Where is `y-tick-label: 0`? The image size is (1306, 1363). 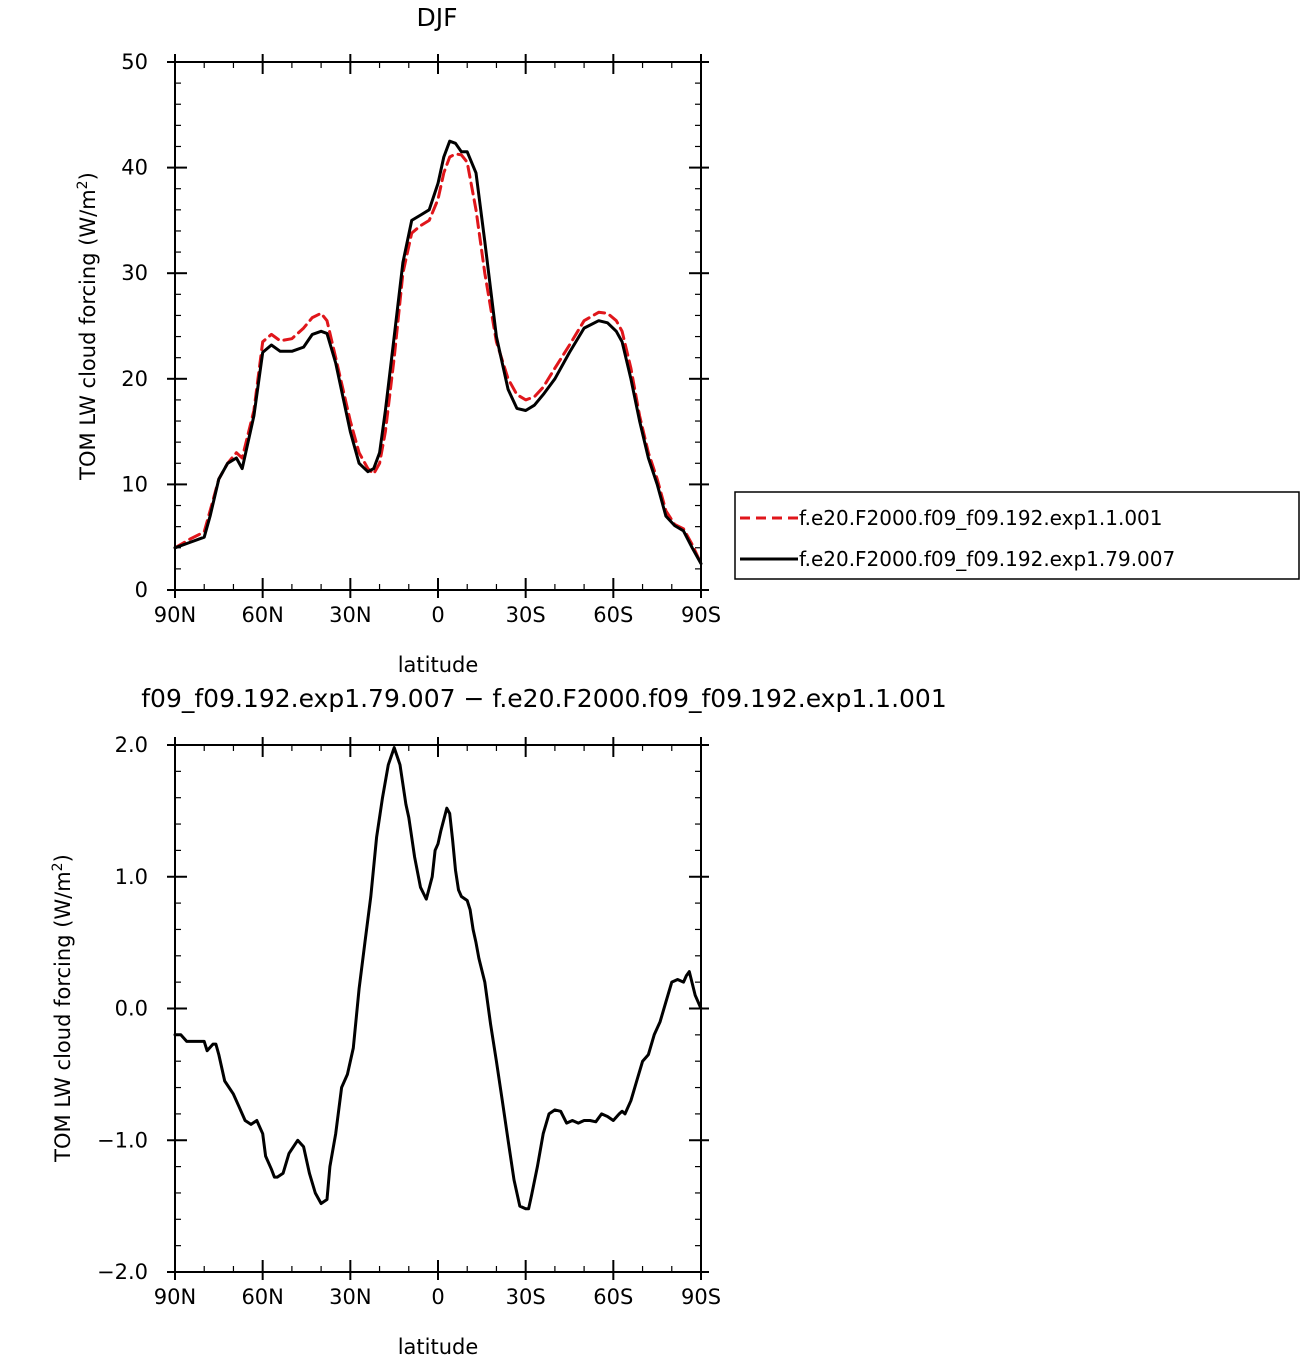
y-tick-label: 0 is located at coordinates (141, 590).